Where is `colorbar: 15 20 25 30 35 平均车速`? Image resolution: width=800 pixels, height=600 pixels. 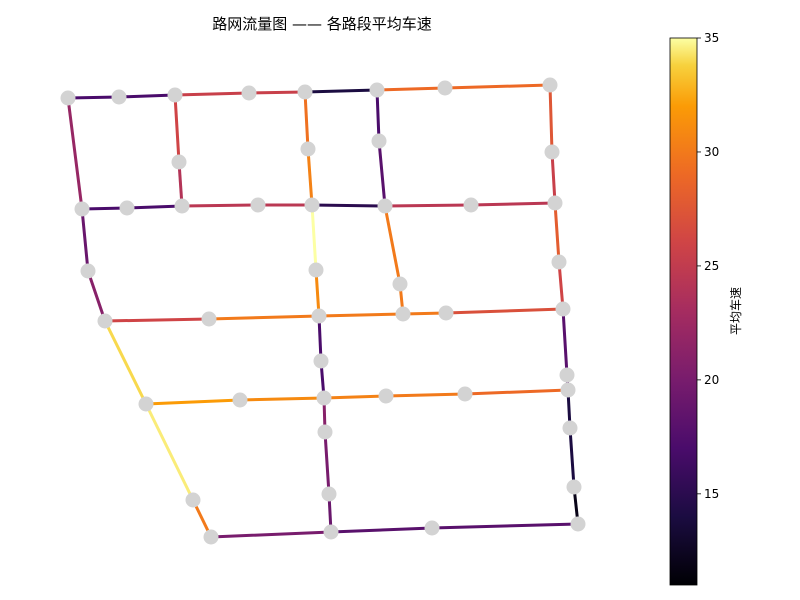 colorbar: 15 20 25 30 35 平均车速 is located at coordinates (706, 308).